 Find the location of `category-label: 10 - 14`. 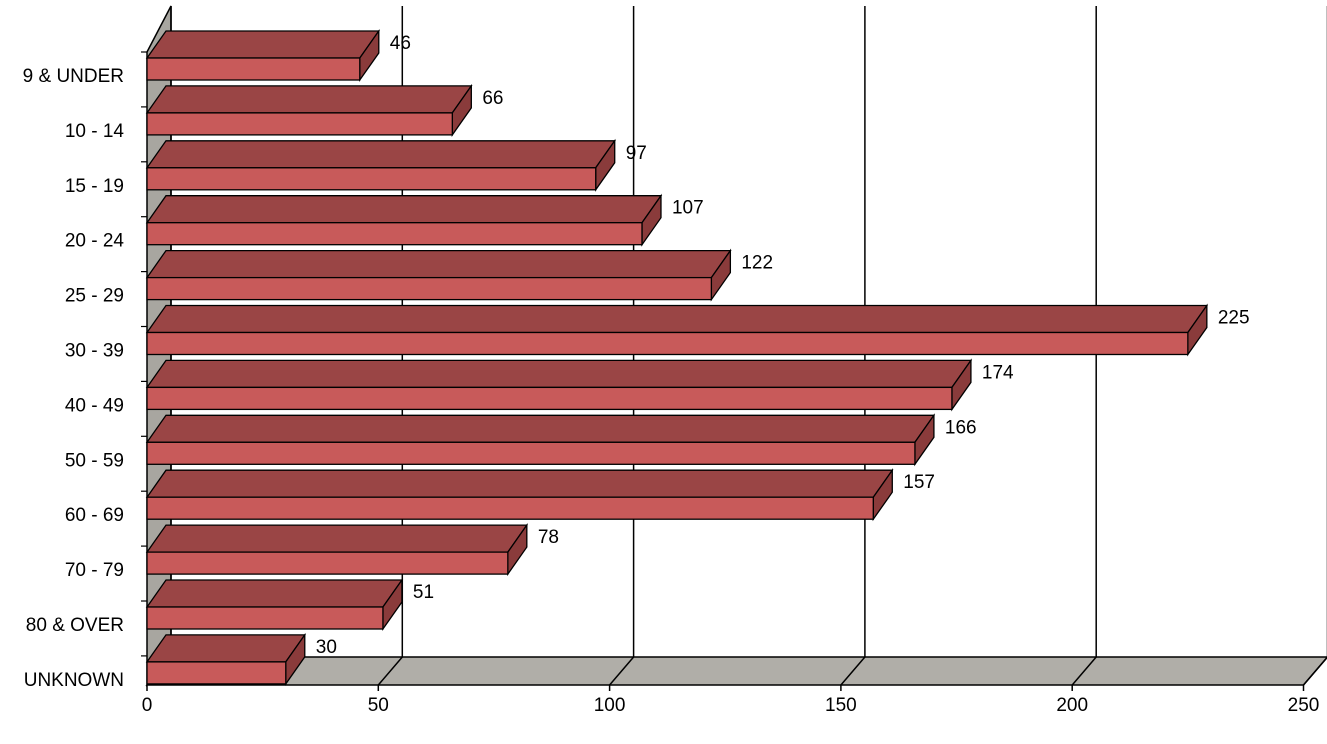

category-label: 10 - 14 is located at coordinates (95, 131).